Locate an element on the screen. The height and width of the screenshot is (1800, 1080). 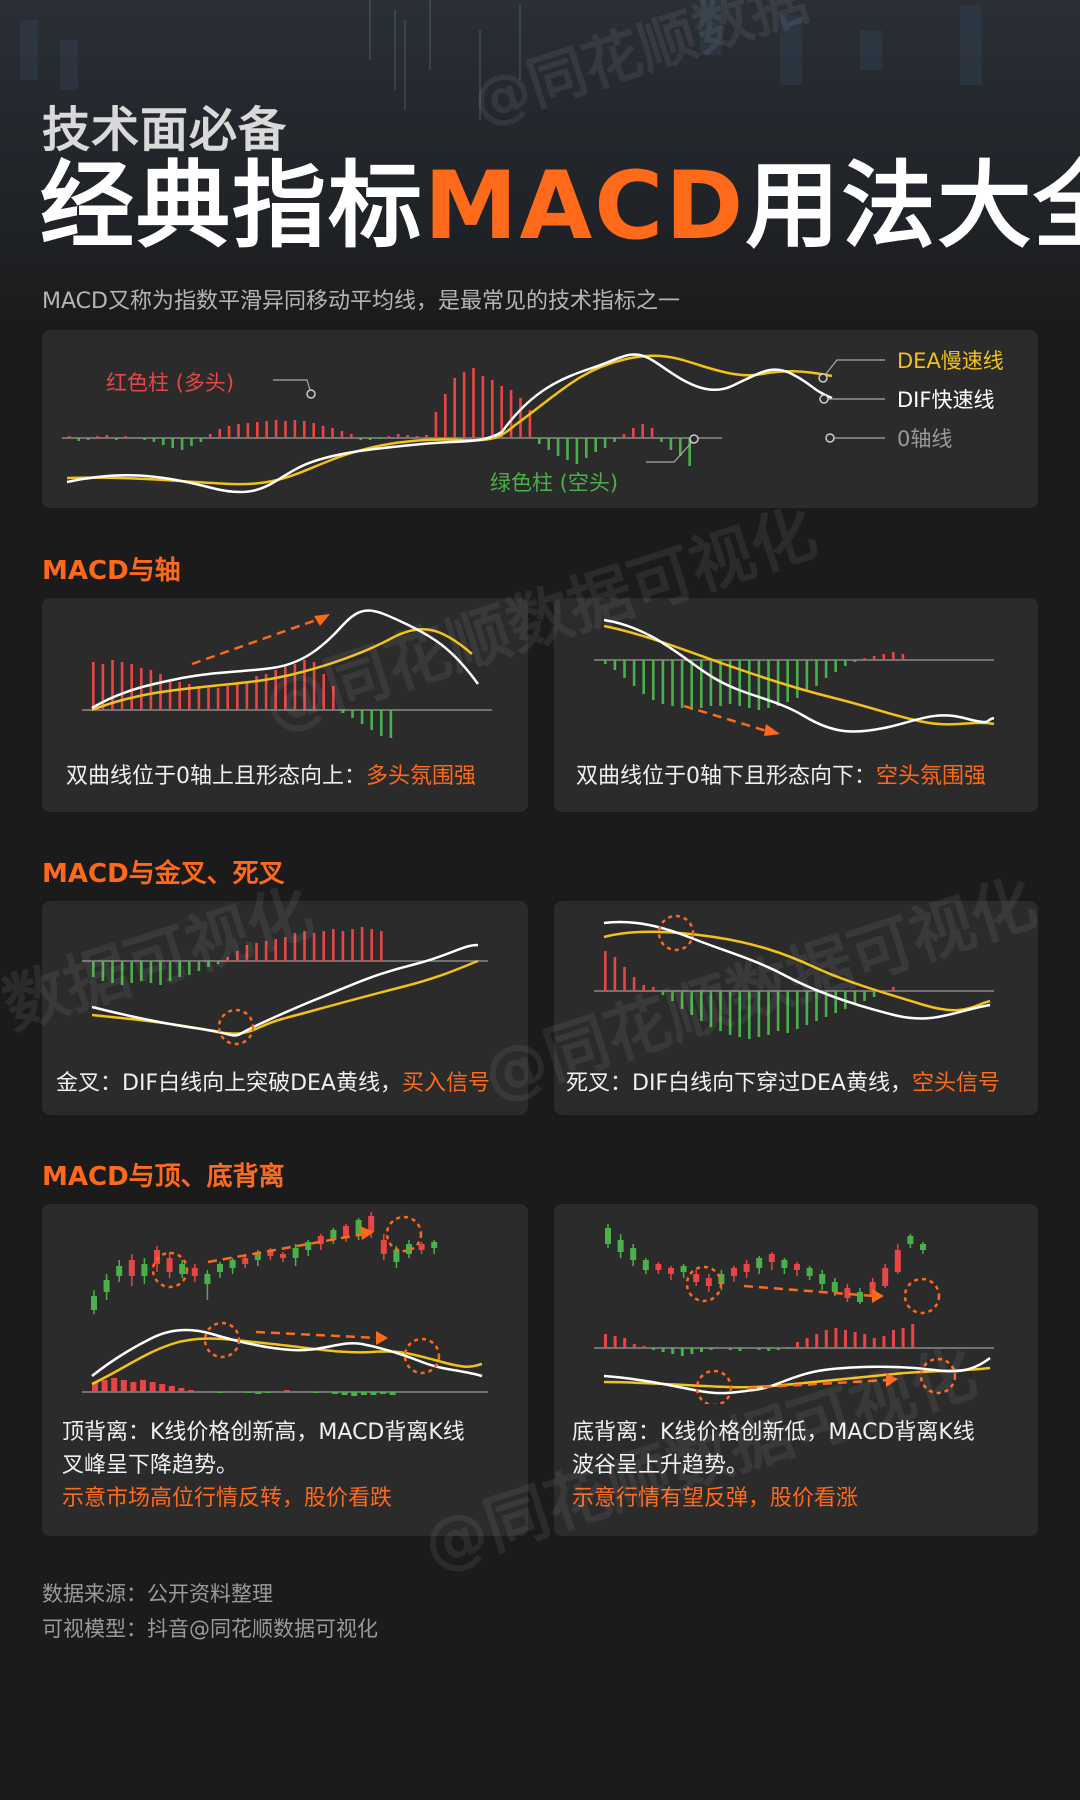
legend-dea: DEA慢速线 is located at coordinates (950, 361).